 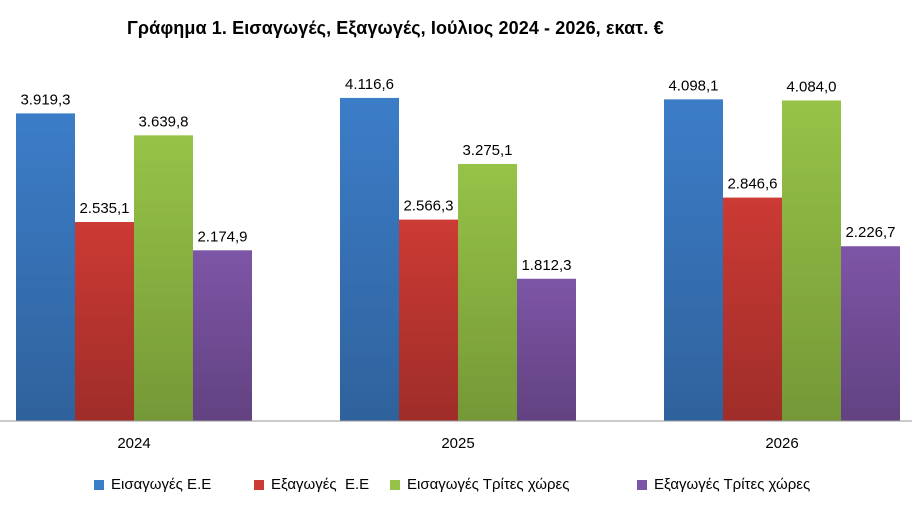 What do you see at coordinates (104, 208) in the screenshot?
I see `data-label: 2.535,1` at bounding box center [104, 208].